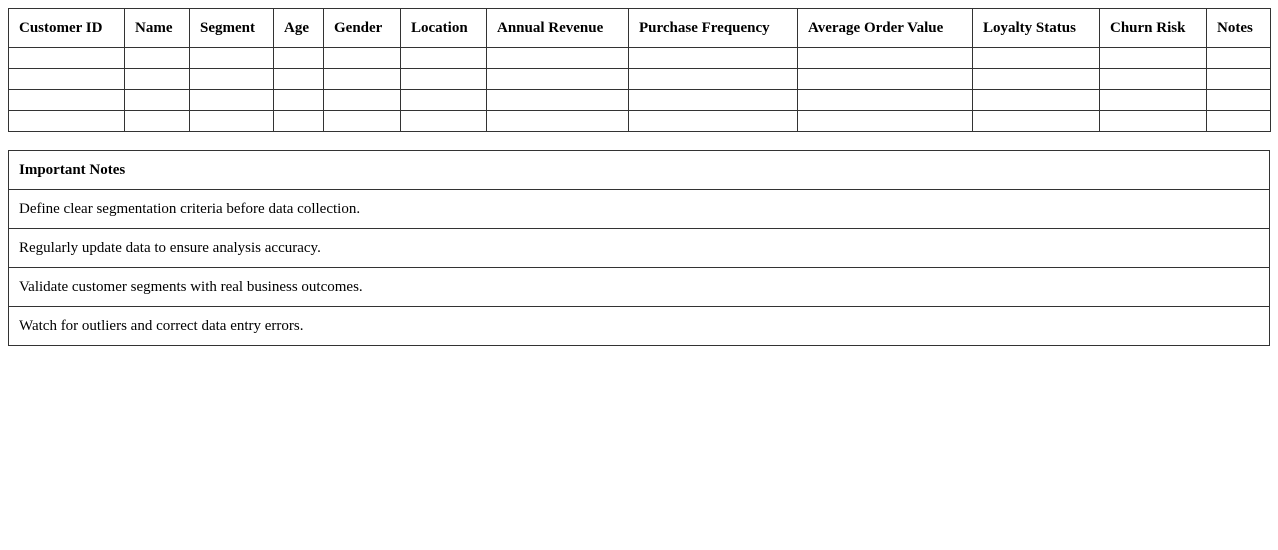 This screenshot has width=1278, height=550. What do you see at coordinates (1153, 28) in the screenshot?
I see `header-churn-risk: Churn Risk` at bounding box center [1153, 28].